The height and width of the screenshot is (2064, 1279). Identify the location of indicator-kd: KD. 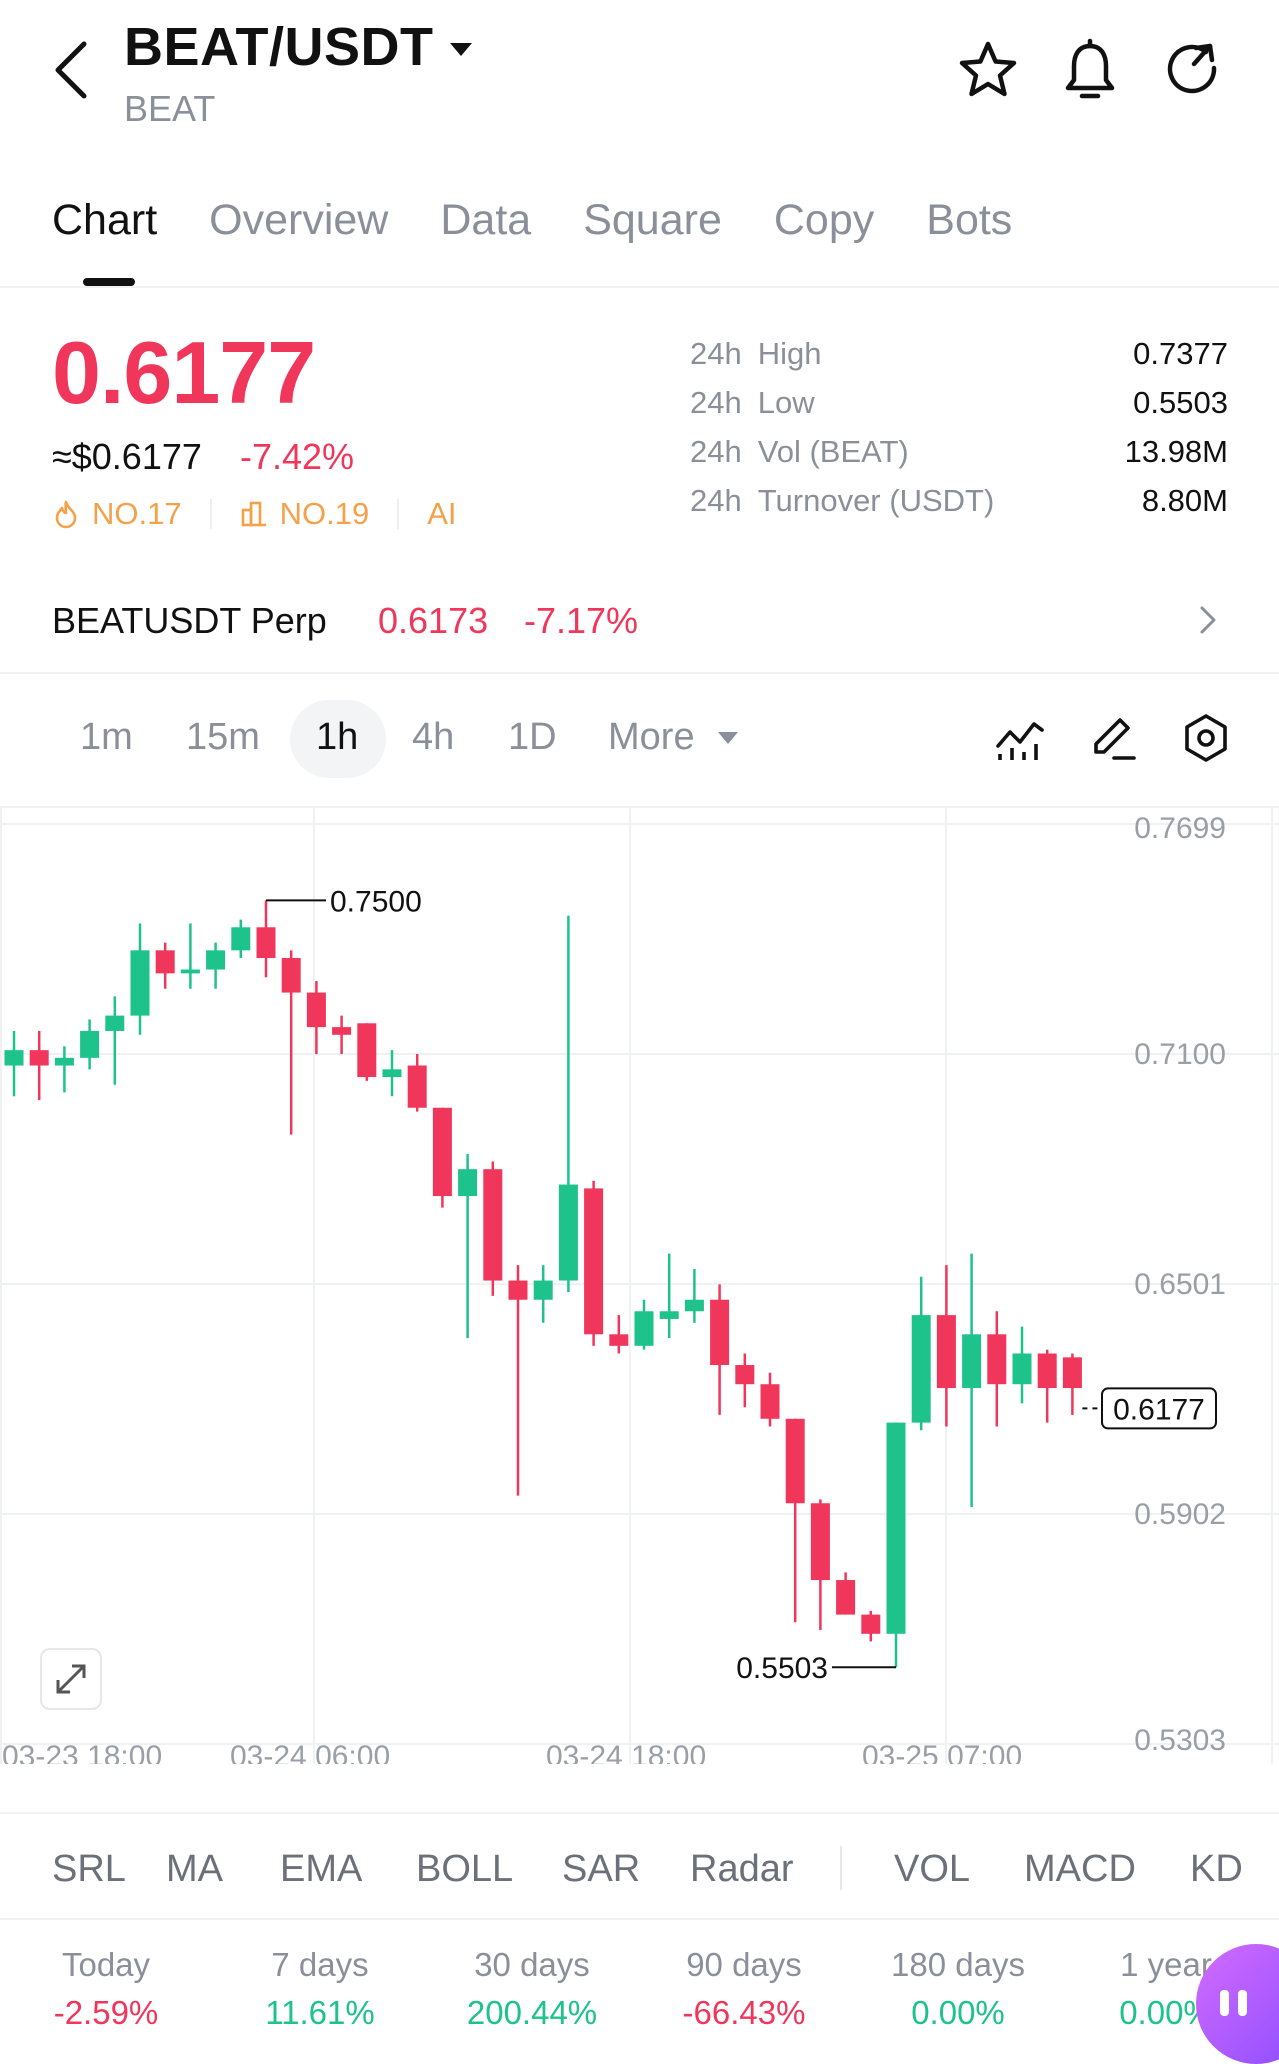
(1216, 1869).